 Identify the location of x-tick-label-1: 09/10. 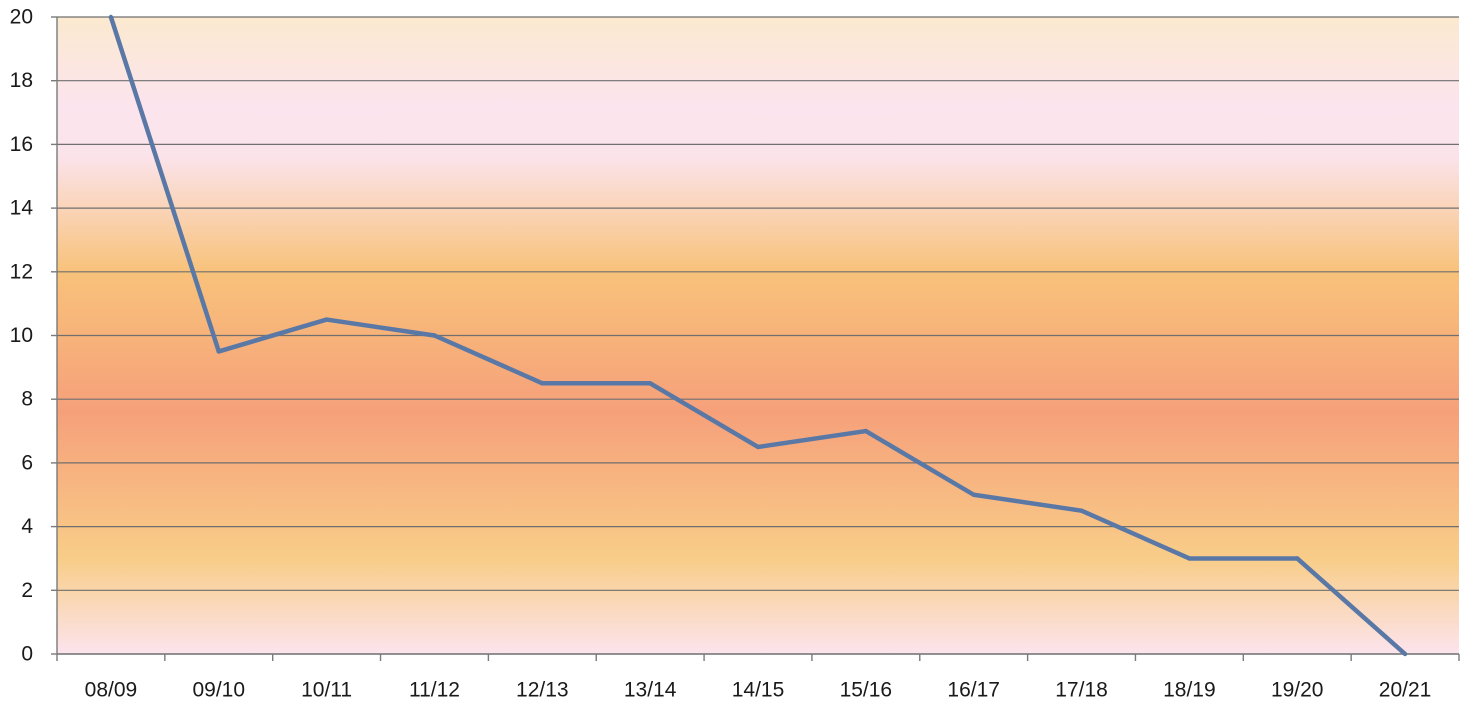
(218, 690).